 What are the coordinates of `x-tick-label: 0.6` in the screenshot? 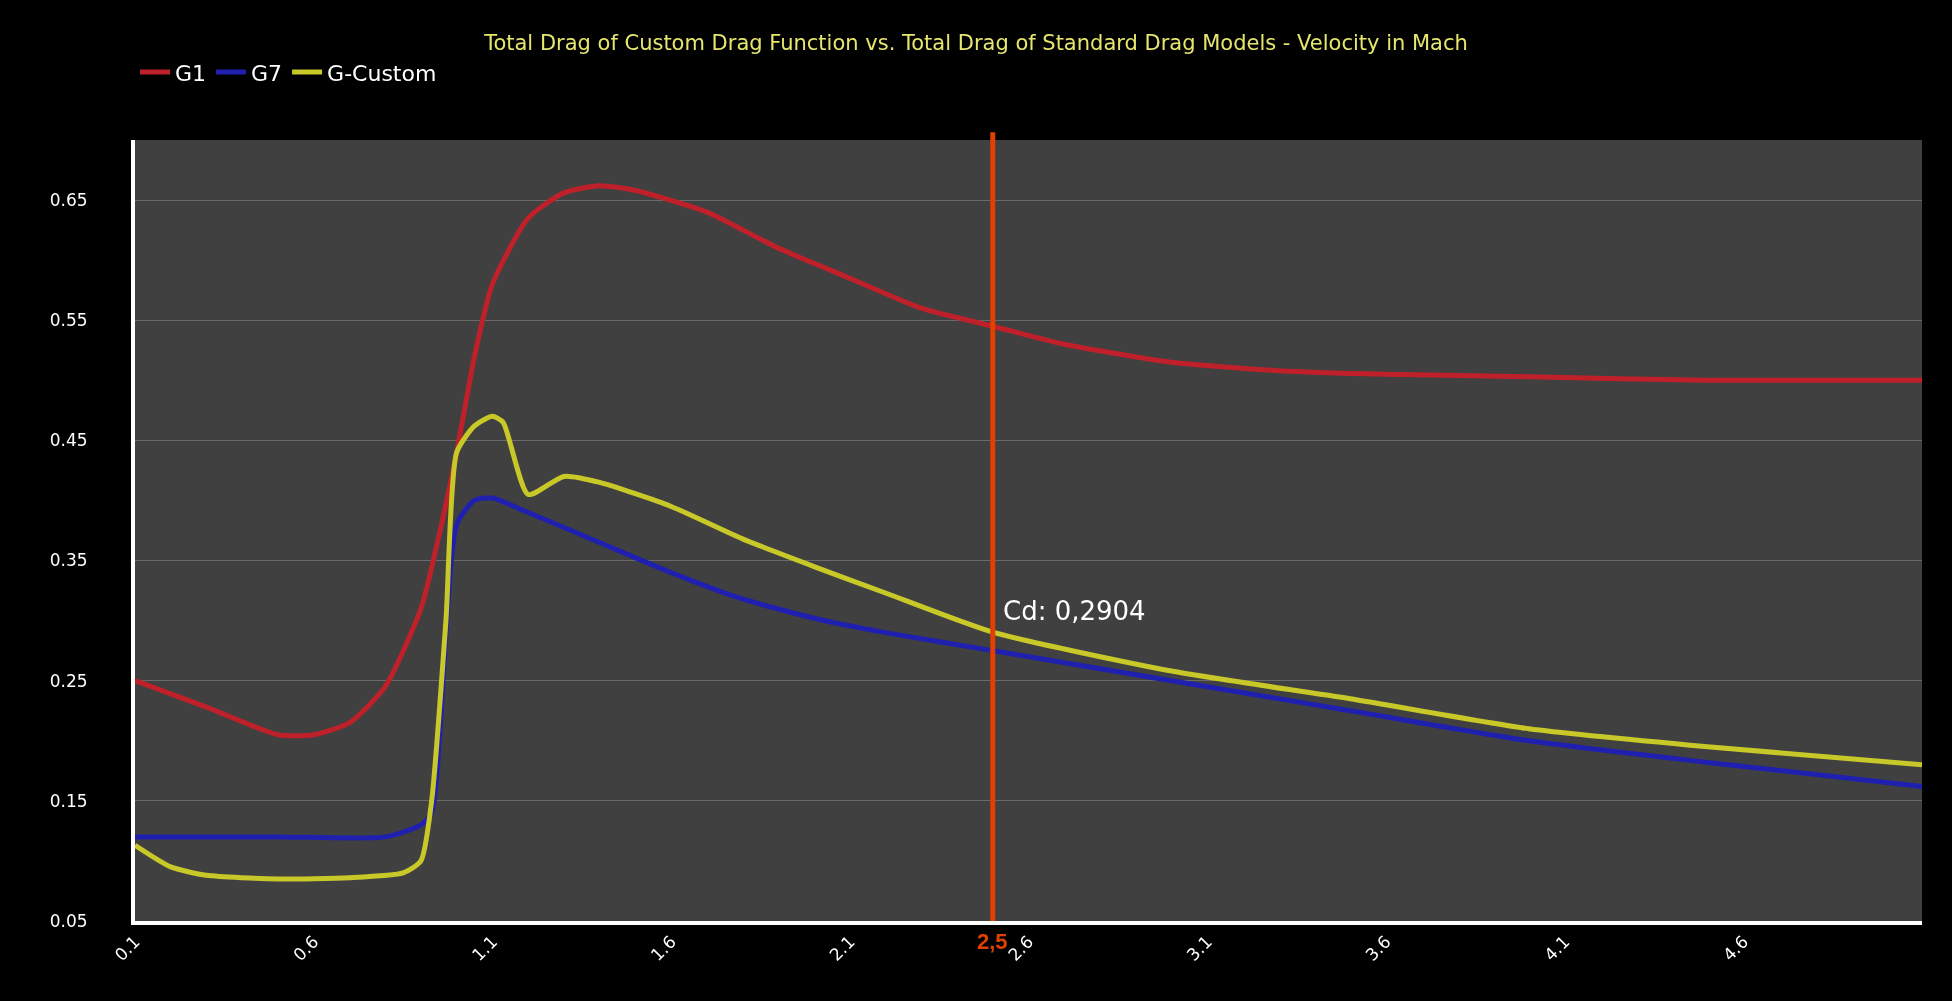 It's located at (306, 948).